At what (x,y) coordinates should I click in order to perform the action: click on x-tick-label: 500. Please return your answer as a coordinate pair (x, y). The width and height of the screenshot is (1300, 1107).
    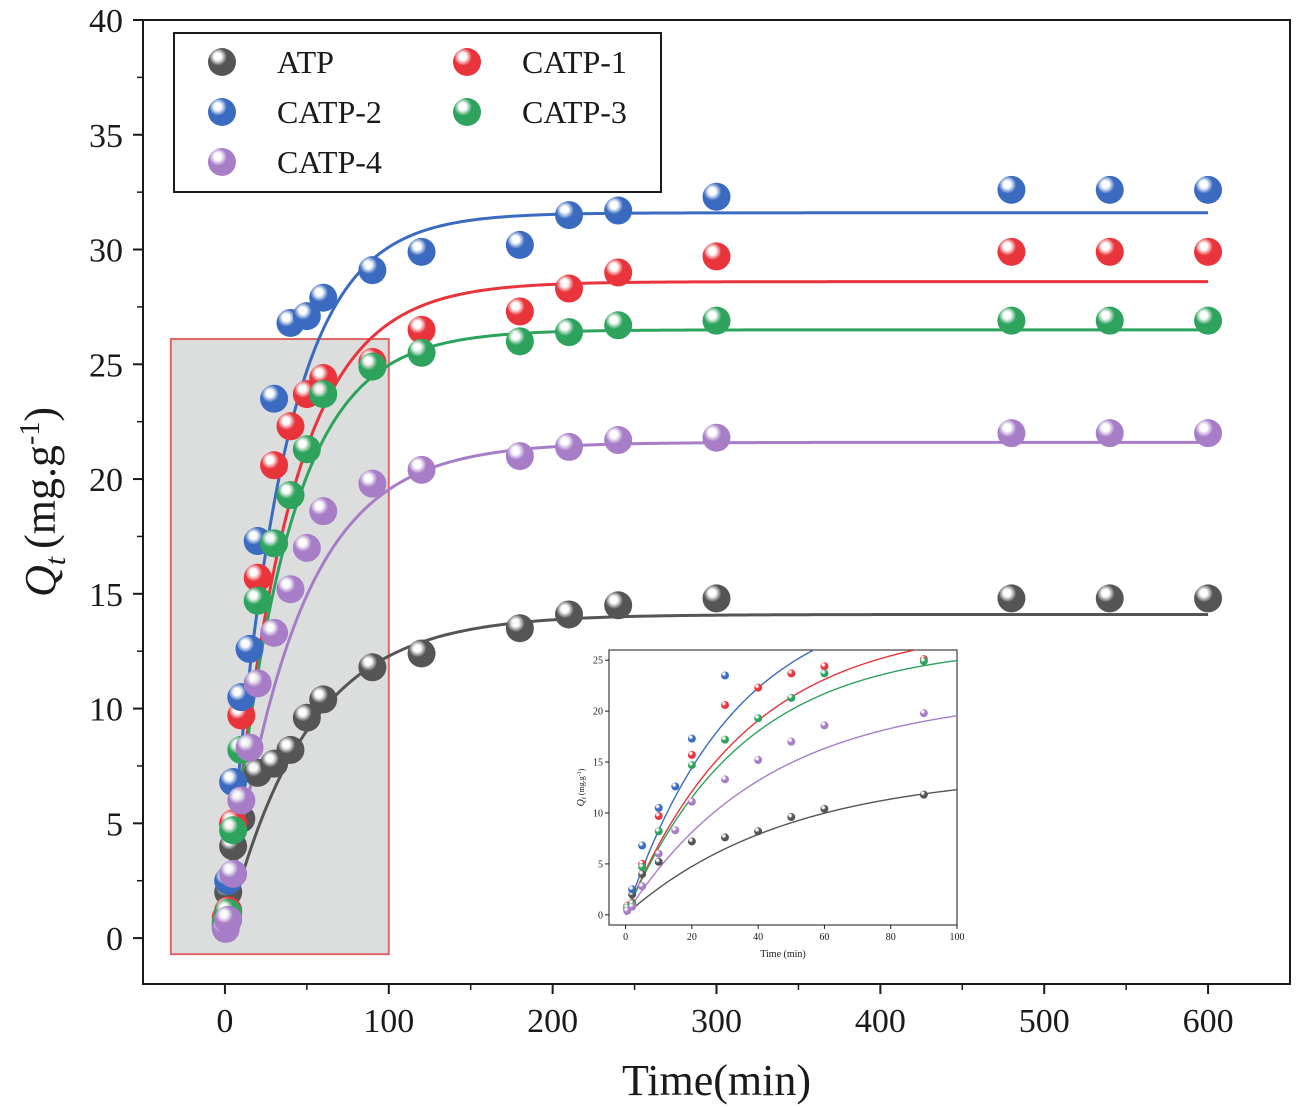
    Looking at the image, I should click on (1044, 1021).